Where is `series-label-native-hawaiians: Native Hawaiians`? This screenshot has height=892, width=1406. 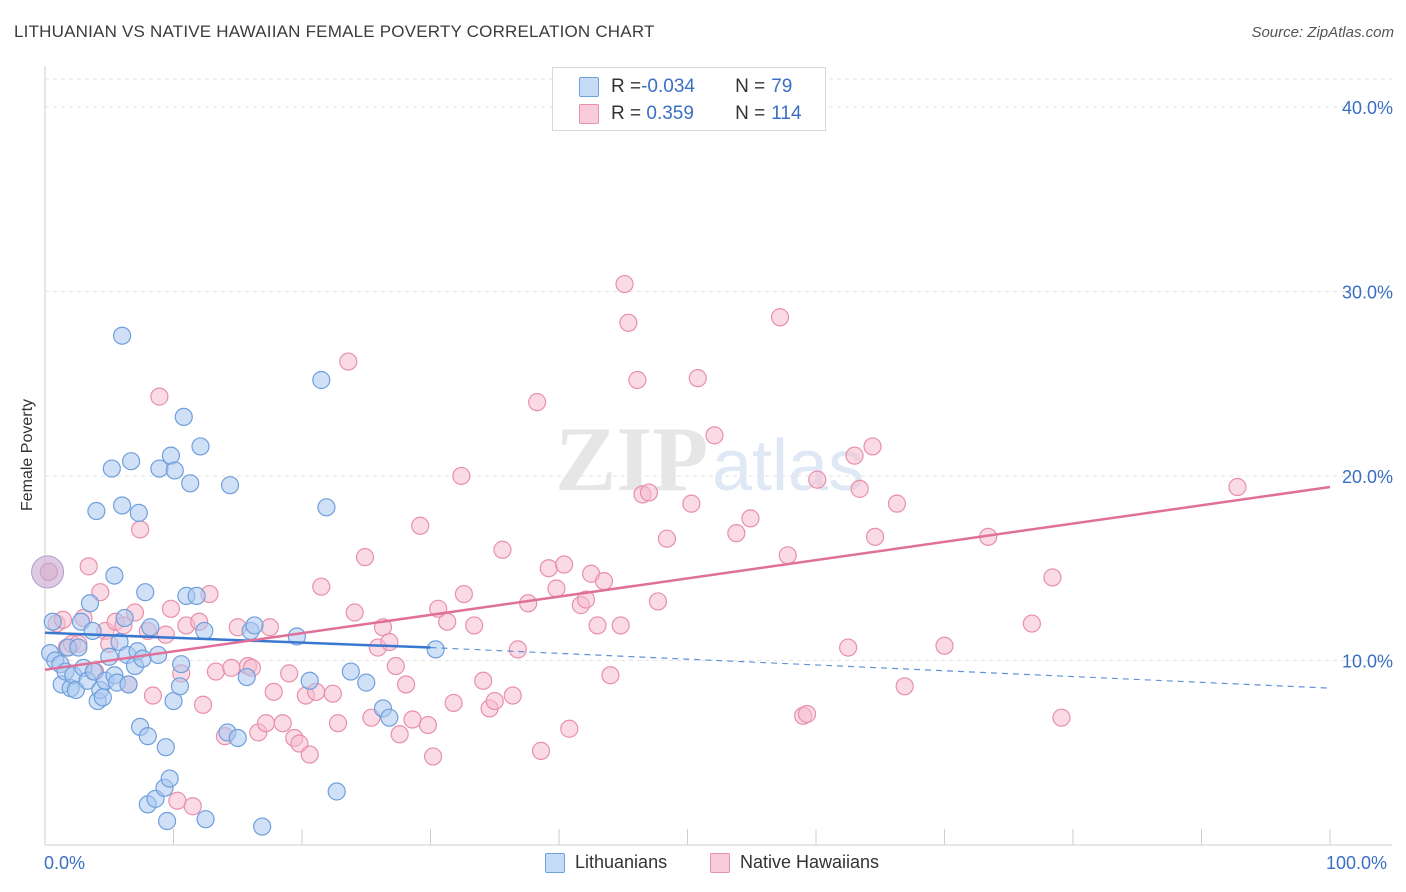 series-label-native-hawaiians: Native Hawaiians is located at coordinates (810, 862).